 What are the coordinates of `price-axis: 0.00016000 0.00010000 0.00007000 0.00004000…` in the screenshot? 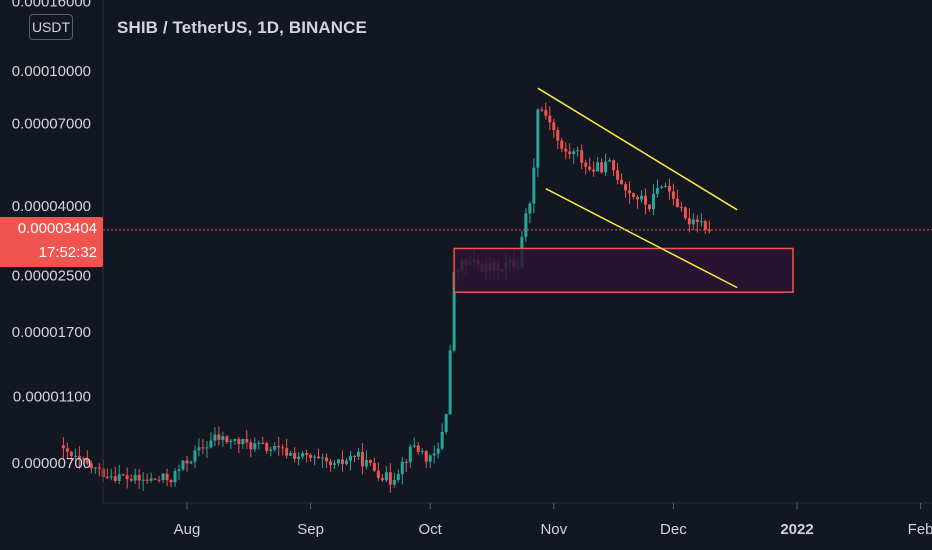 It's located at (51, 236).